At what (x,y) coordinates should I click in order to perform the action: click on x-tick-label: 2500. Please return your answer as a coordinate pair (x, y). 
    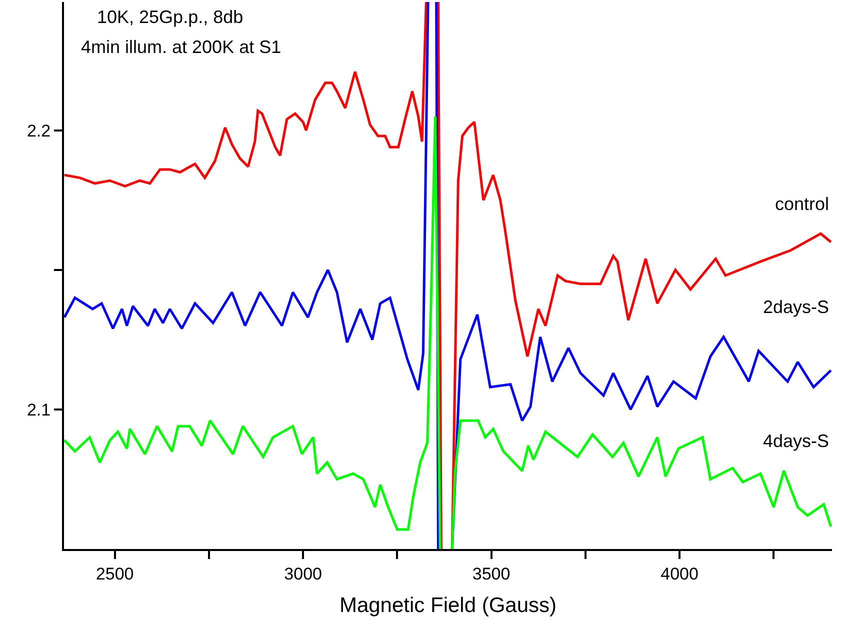
    Looking at the image, I should click on (115, 574).